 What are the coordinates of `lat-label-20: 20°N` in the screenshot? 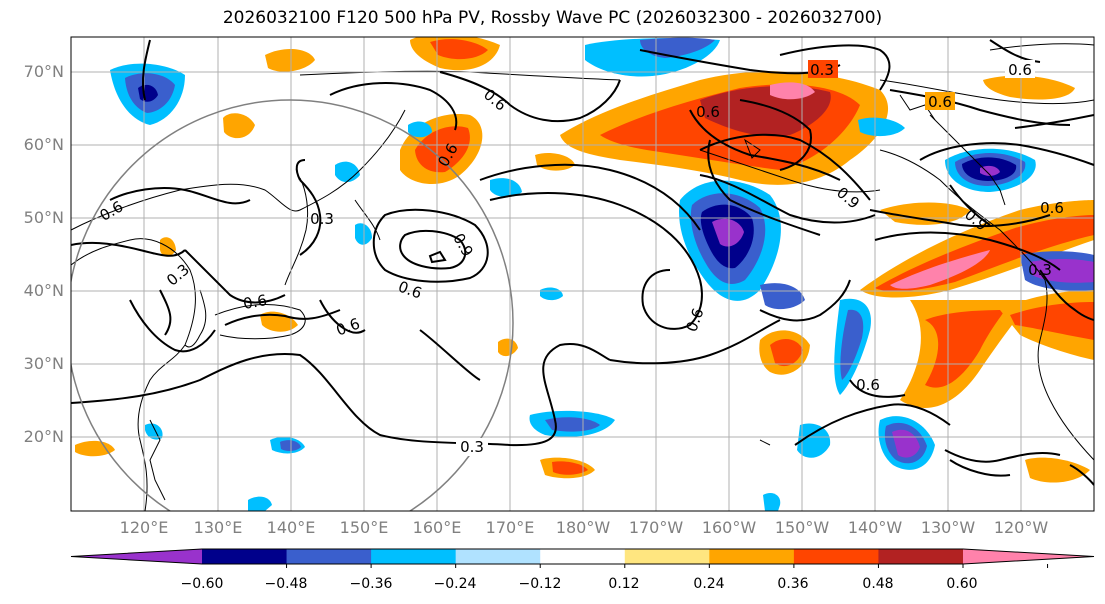 It's located at (43, 436).